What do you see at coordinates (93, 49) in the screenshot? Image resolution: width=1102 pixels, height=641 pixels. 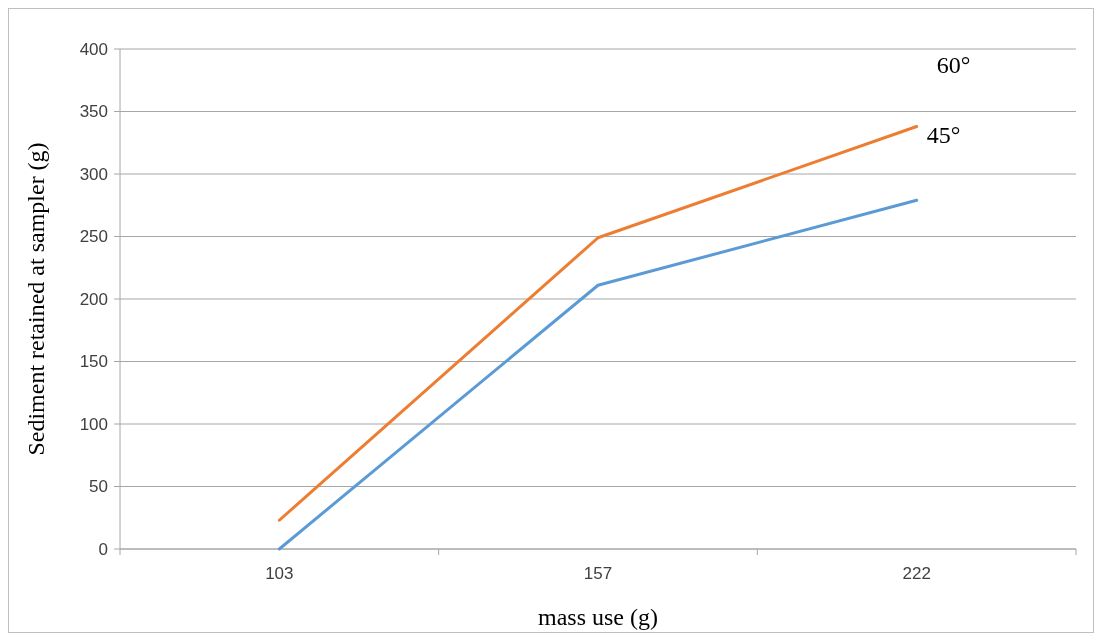 I see `y-tick-label: 400` at bounding box center [93, 49].